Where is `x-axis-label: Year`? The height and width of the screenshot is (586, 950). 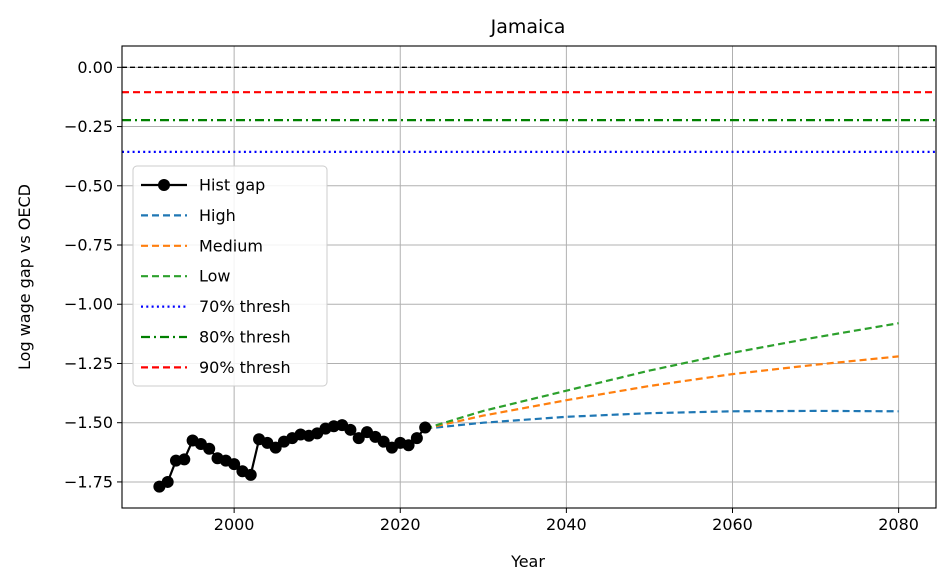 x-axis-label: Year is located at coordinates (527, 561).